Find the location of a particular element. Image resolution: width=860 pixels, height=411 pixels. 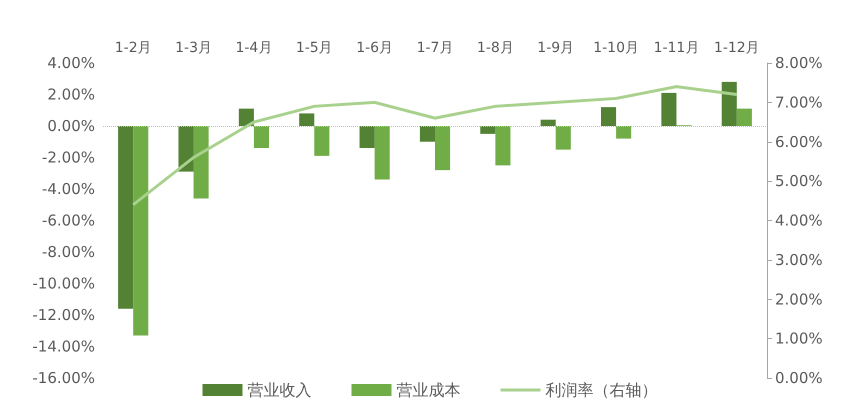

legend-label: 营业成本 is located at coordinates (428, 390).